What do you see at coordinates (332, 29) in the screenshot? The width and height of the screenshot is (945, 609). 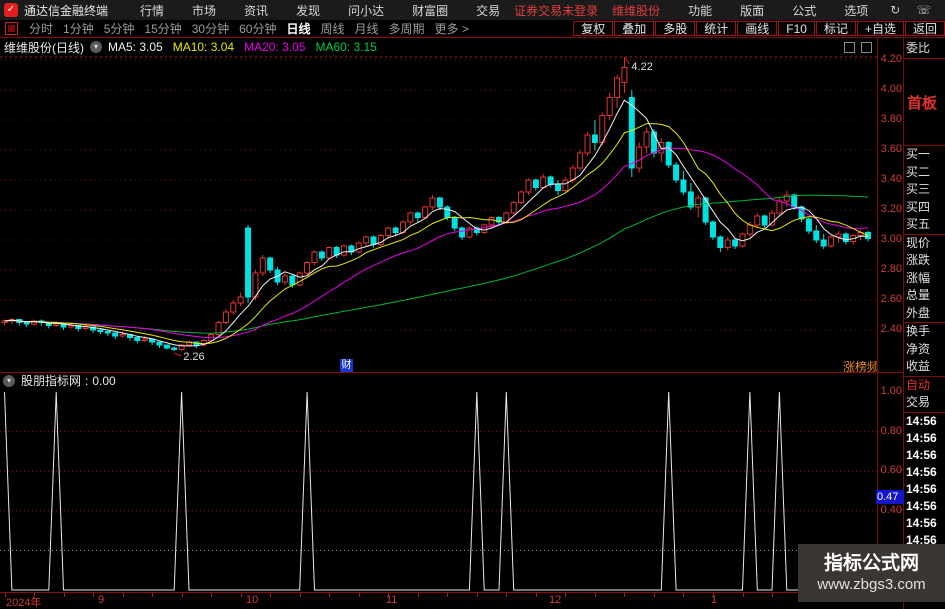 I see `period-tab: 周线` at bounding box center [332, 29].